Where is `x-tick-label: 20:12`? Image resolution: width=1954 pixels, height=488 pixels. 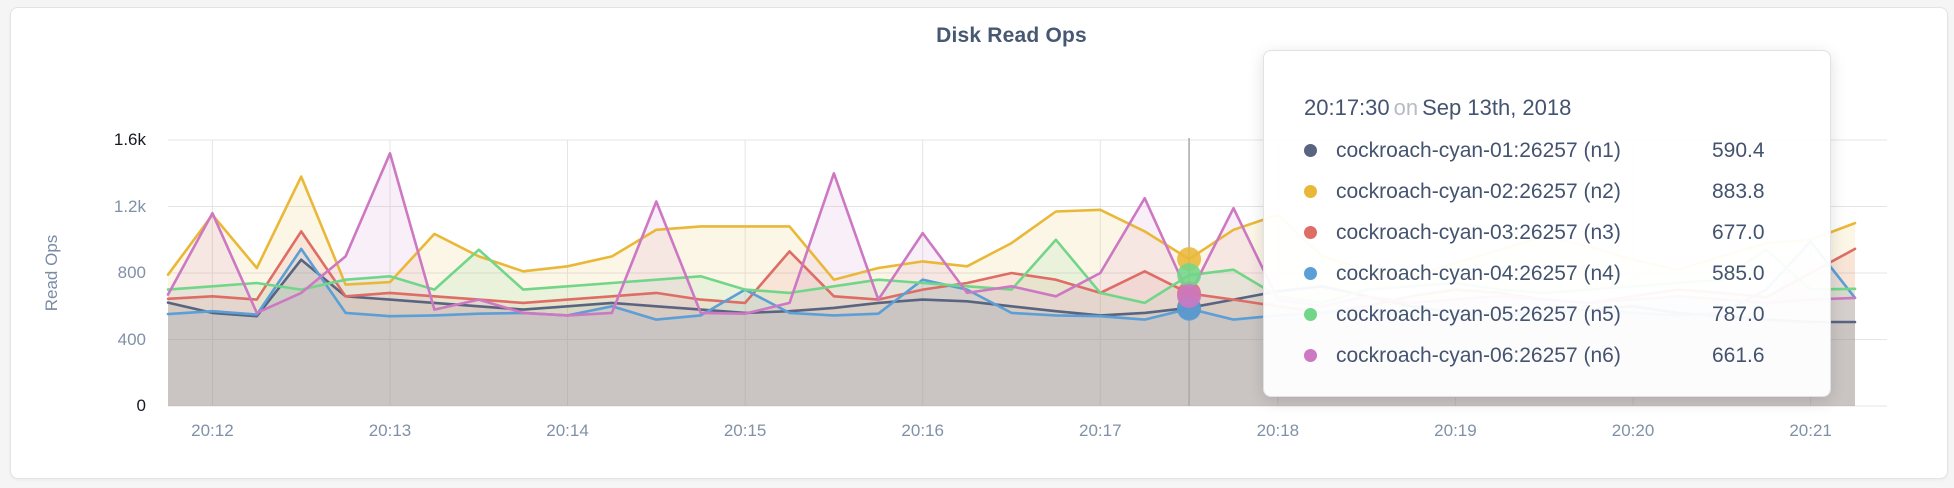
x-tick-label: 20:12 is located at coordinates (212, 430).